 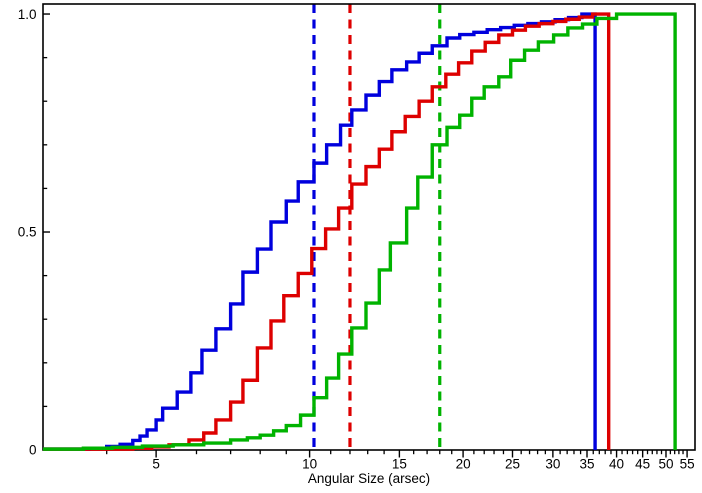 What do you see at coordinates (642, 464) in the screenshot?
I see `x-tick-label: 45` at bounding box center [642, 464].